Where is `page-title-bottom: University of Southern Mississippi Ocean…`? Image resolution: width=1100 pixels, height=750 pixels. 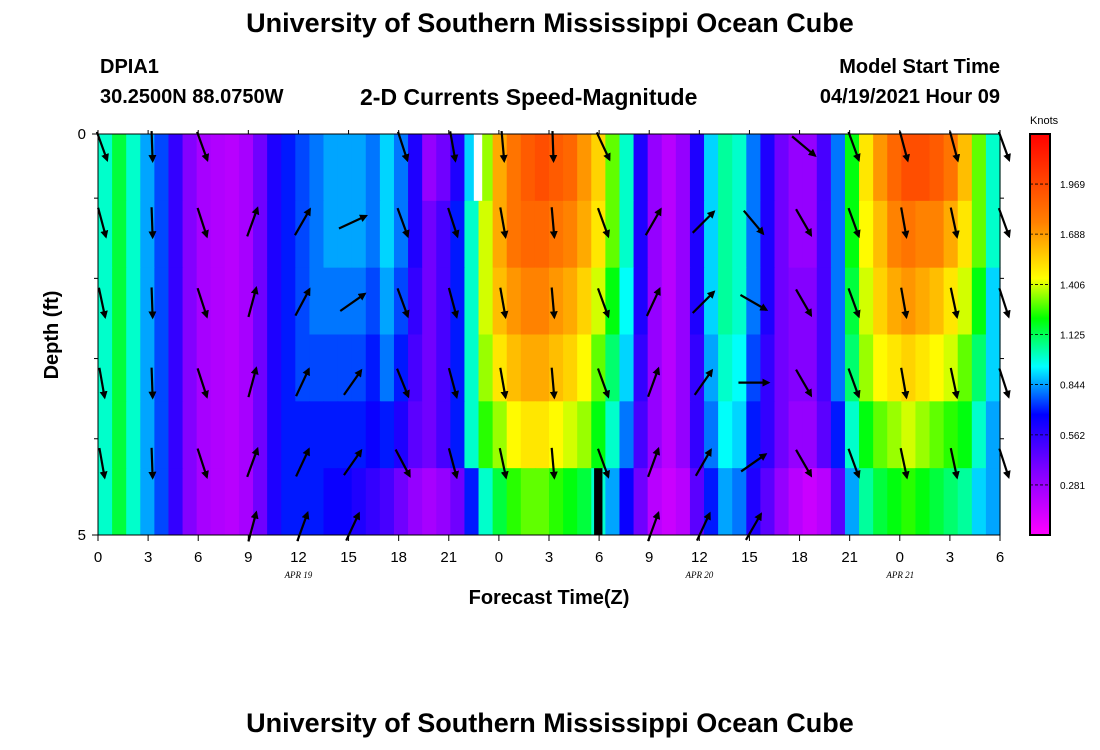 page-title-bottom: University of Southern Mississippi Ocean… is located at coordinates (550, 723).